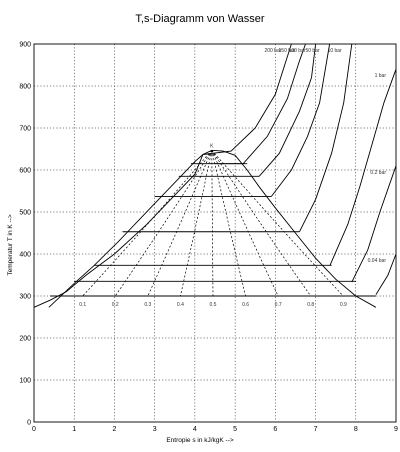  Describe the element at coordinates (25, 171) in the screenshot. I see `y-tick-label: 600` at that location.